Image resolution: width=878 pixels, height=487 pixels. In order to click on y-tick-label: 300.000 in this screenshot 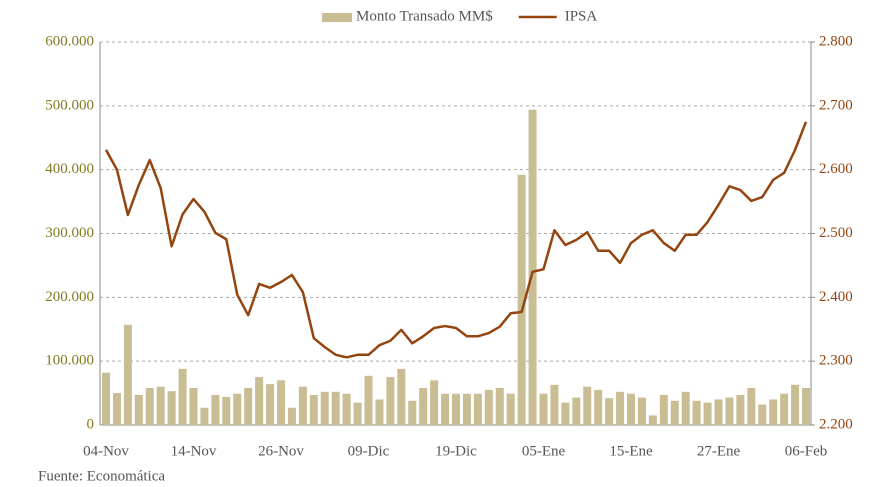, I will do `click(69, 233)`.